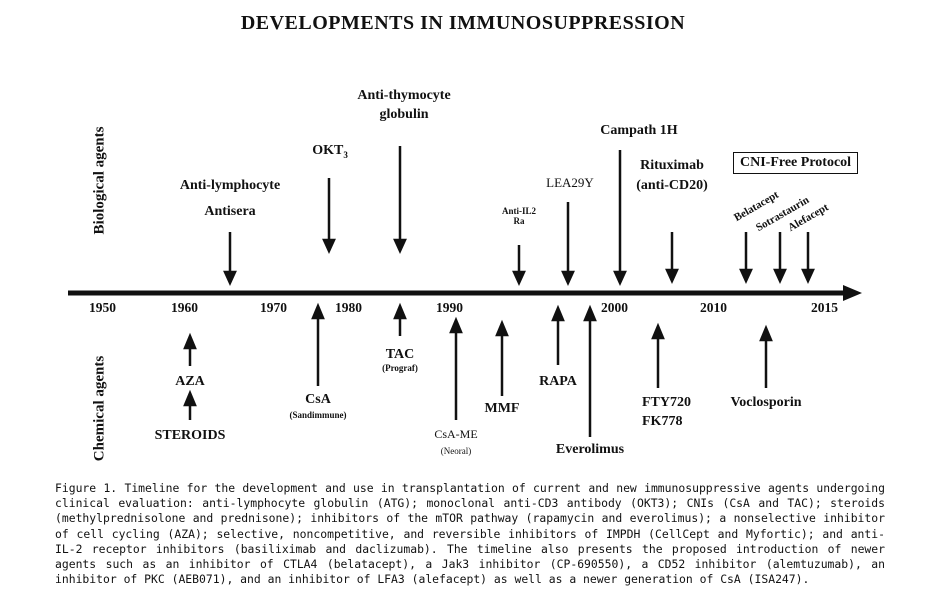 The width and height of the screenshot is (926, 603). What do you see at coordinates (456, 441) in the screenshot?
I see `label-csa-me: CsA-ME (Neoral)` at bounding box center [456, 441].